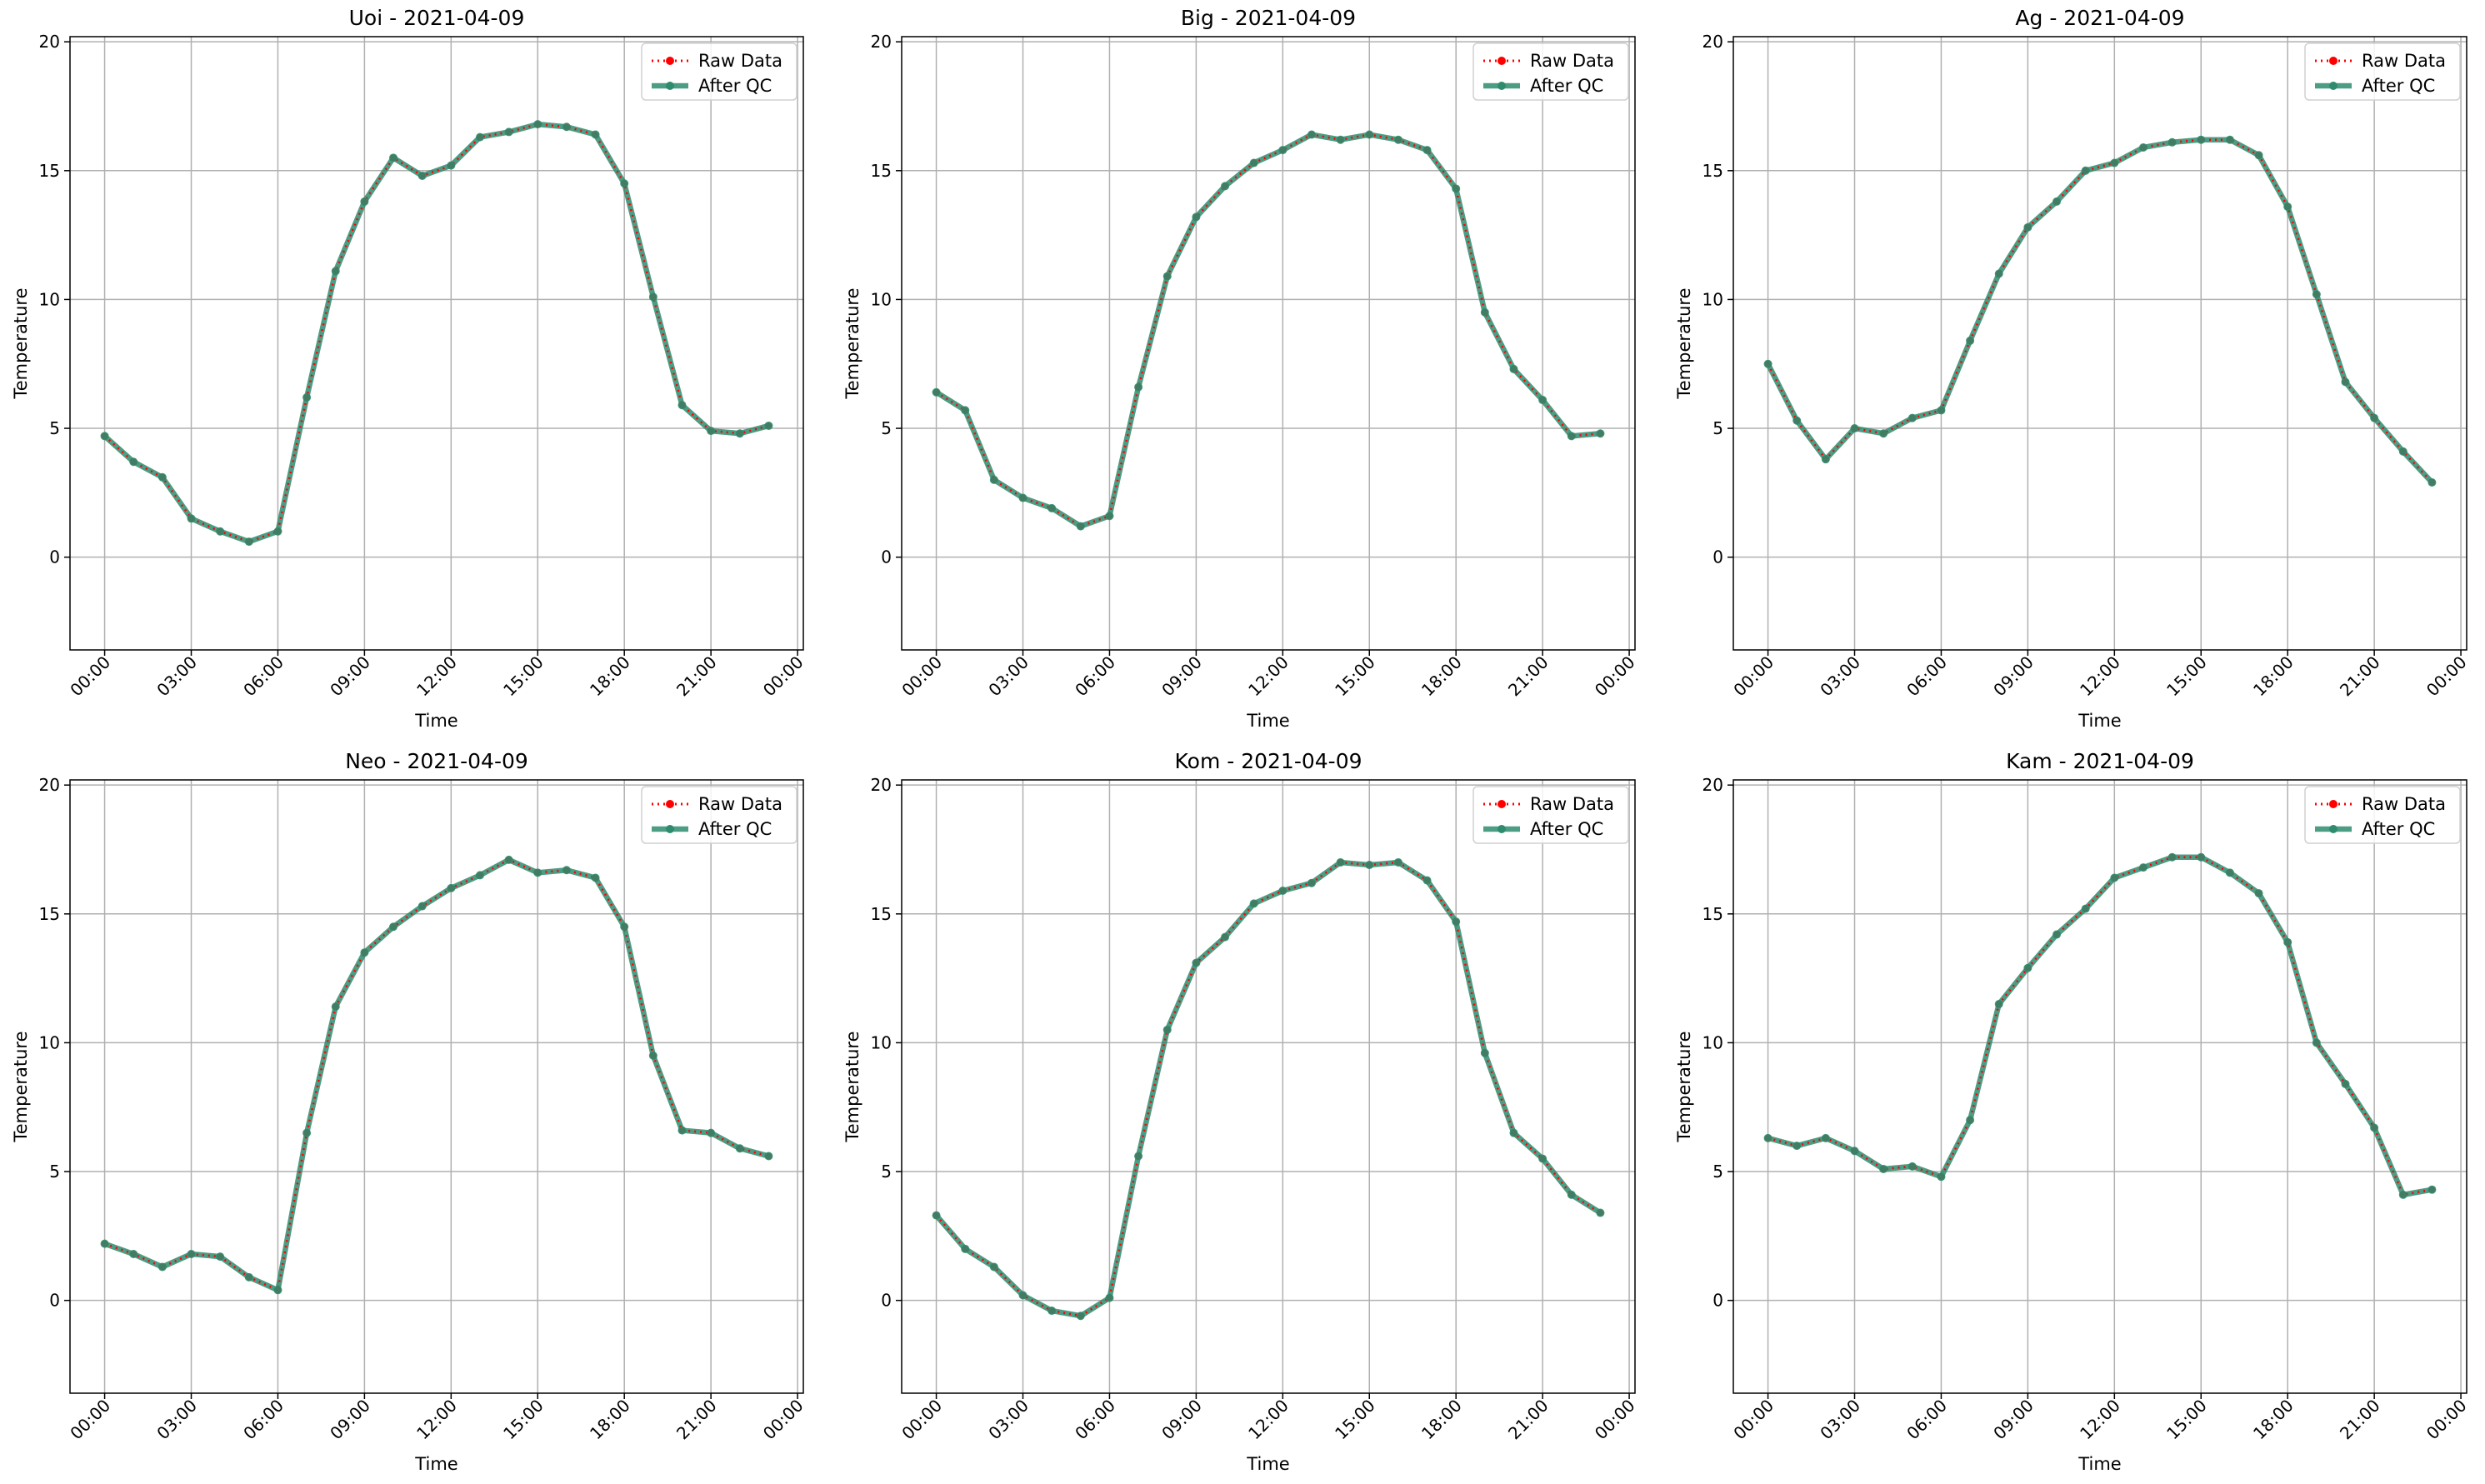 This screenshot has height=1484, width=2485. I want to click on subplot-title: Kom - 2021-04-09, so click(1268, 761).